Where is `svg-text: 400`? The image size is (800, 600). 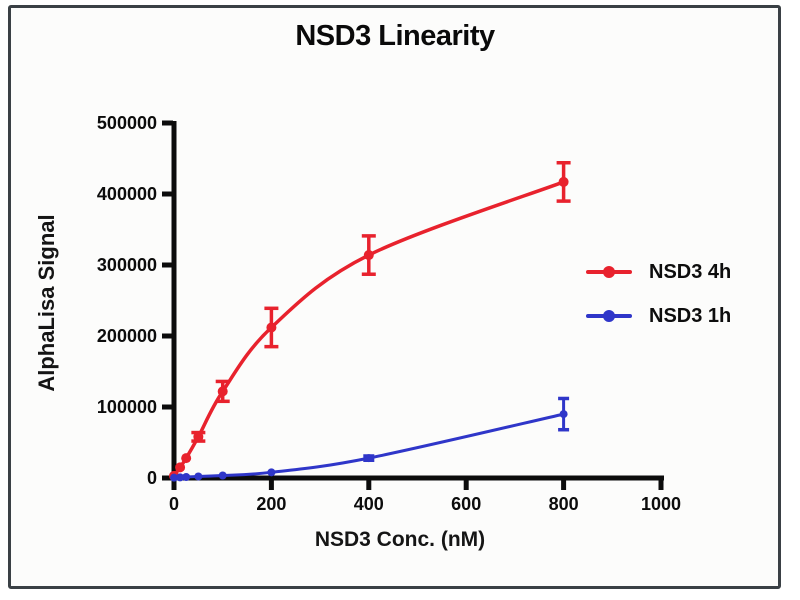 svg-text: 400 is located at coordinates (369, 504).